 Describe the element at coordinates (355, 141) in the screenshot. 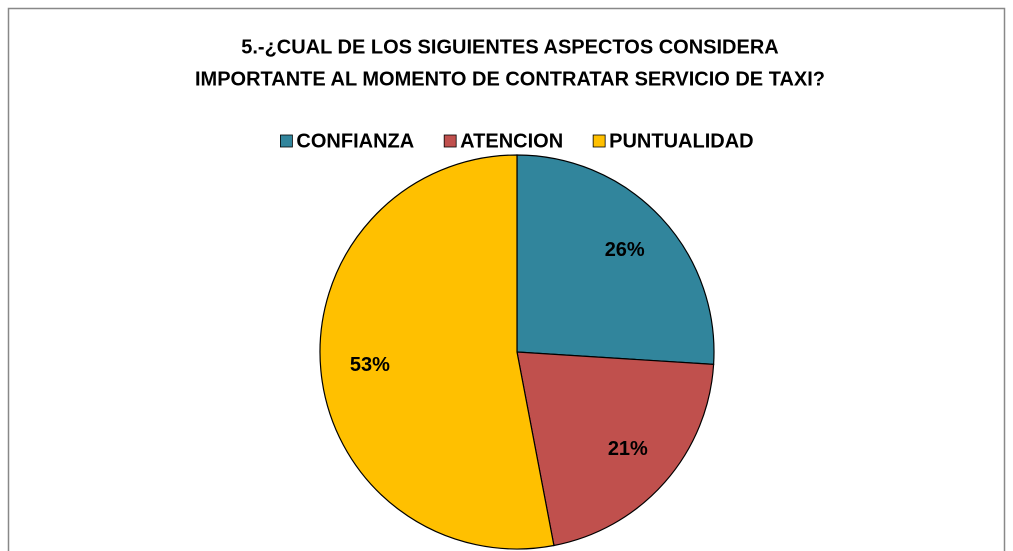

I see `legend-label: CONFIANZA` at that location.